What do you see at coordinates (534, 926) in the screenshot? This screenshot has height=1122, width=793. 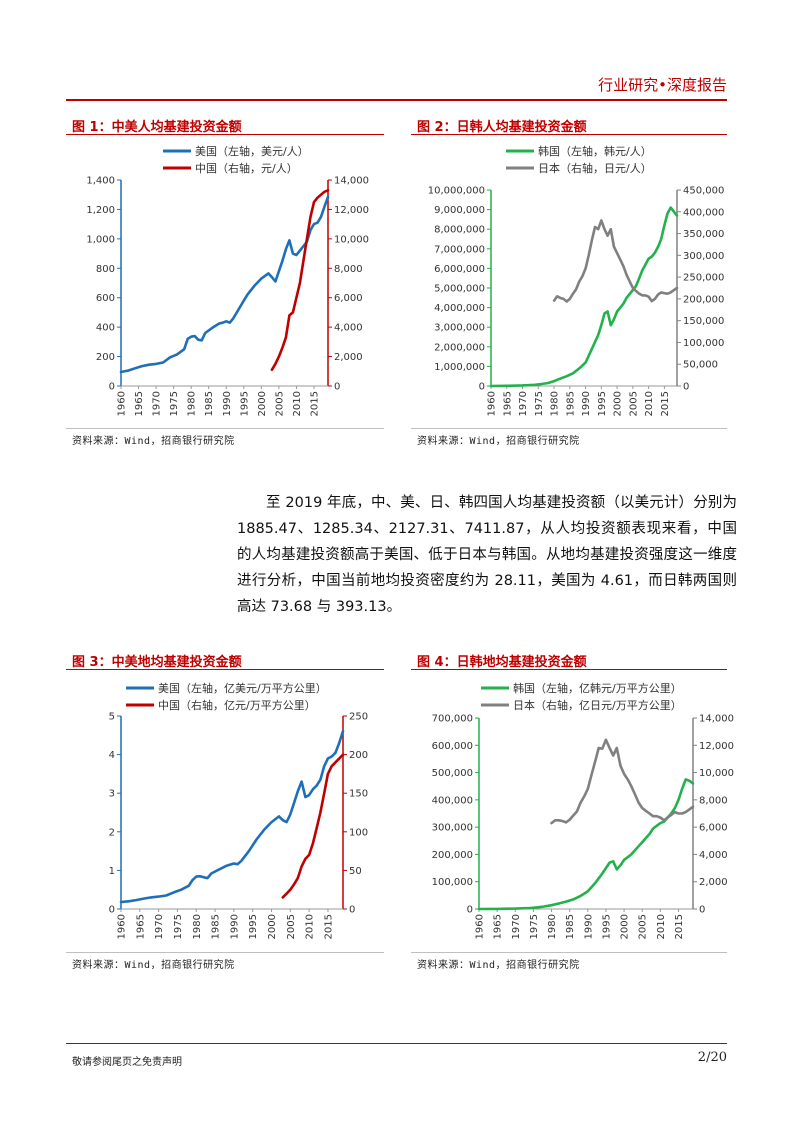 I see `chart4-x-tick-label: 1975` at bounding box center [534, 926].